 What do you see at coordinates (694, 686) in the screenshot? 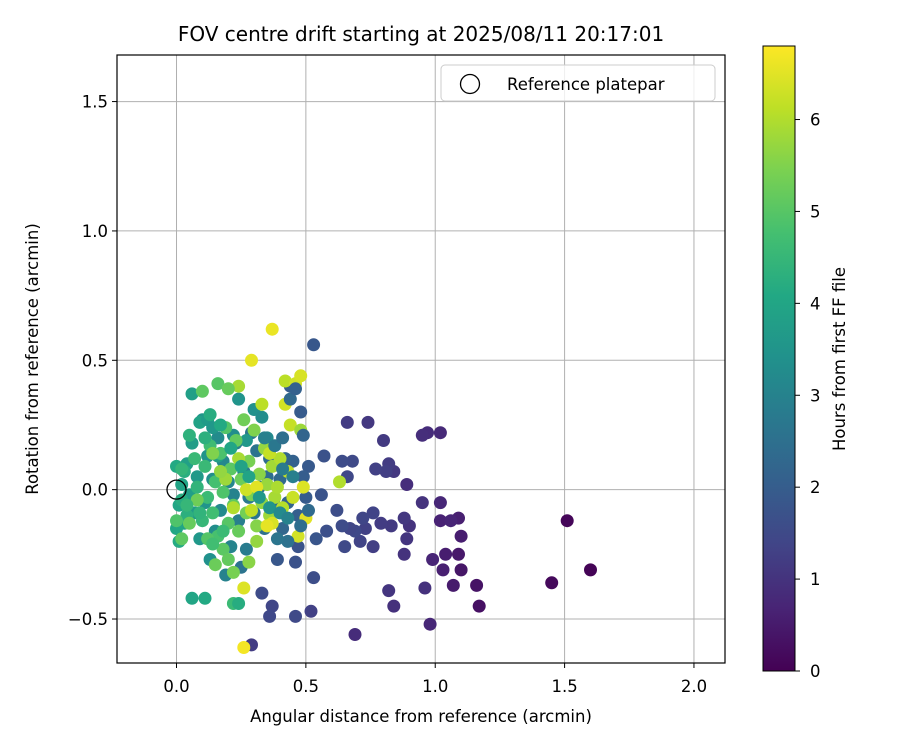
I see `x-tick-label: 2.0` at bounding box center [694, 686].